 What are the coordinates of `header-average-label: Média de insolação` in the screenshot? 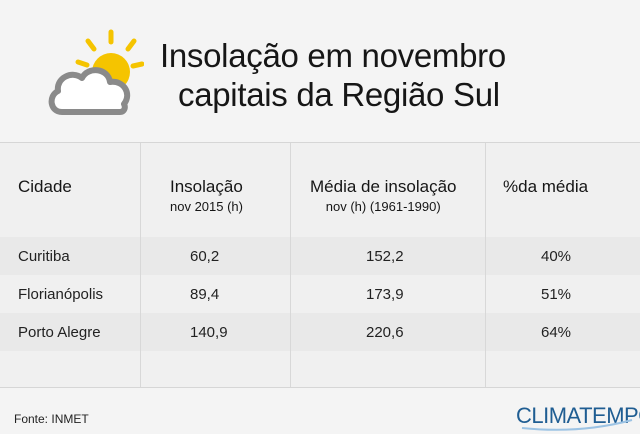 It's located at (383, 186).